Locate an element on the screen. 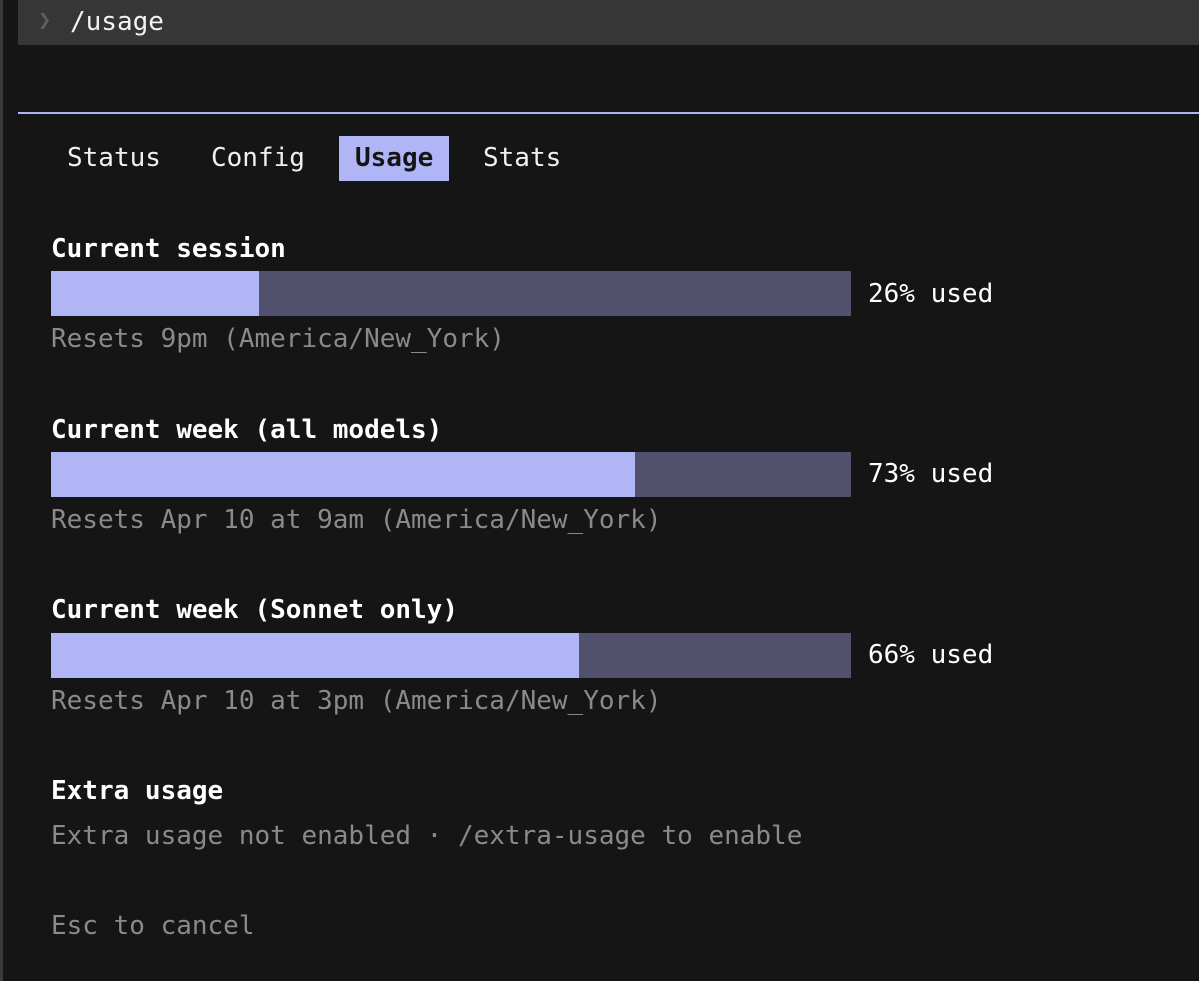 Image resolution: width=1199 pixels, height=981 pixels. tab-config: Config is located at coordinates (258, 158).